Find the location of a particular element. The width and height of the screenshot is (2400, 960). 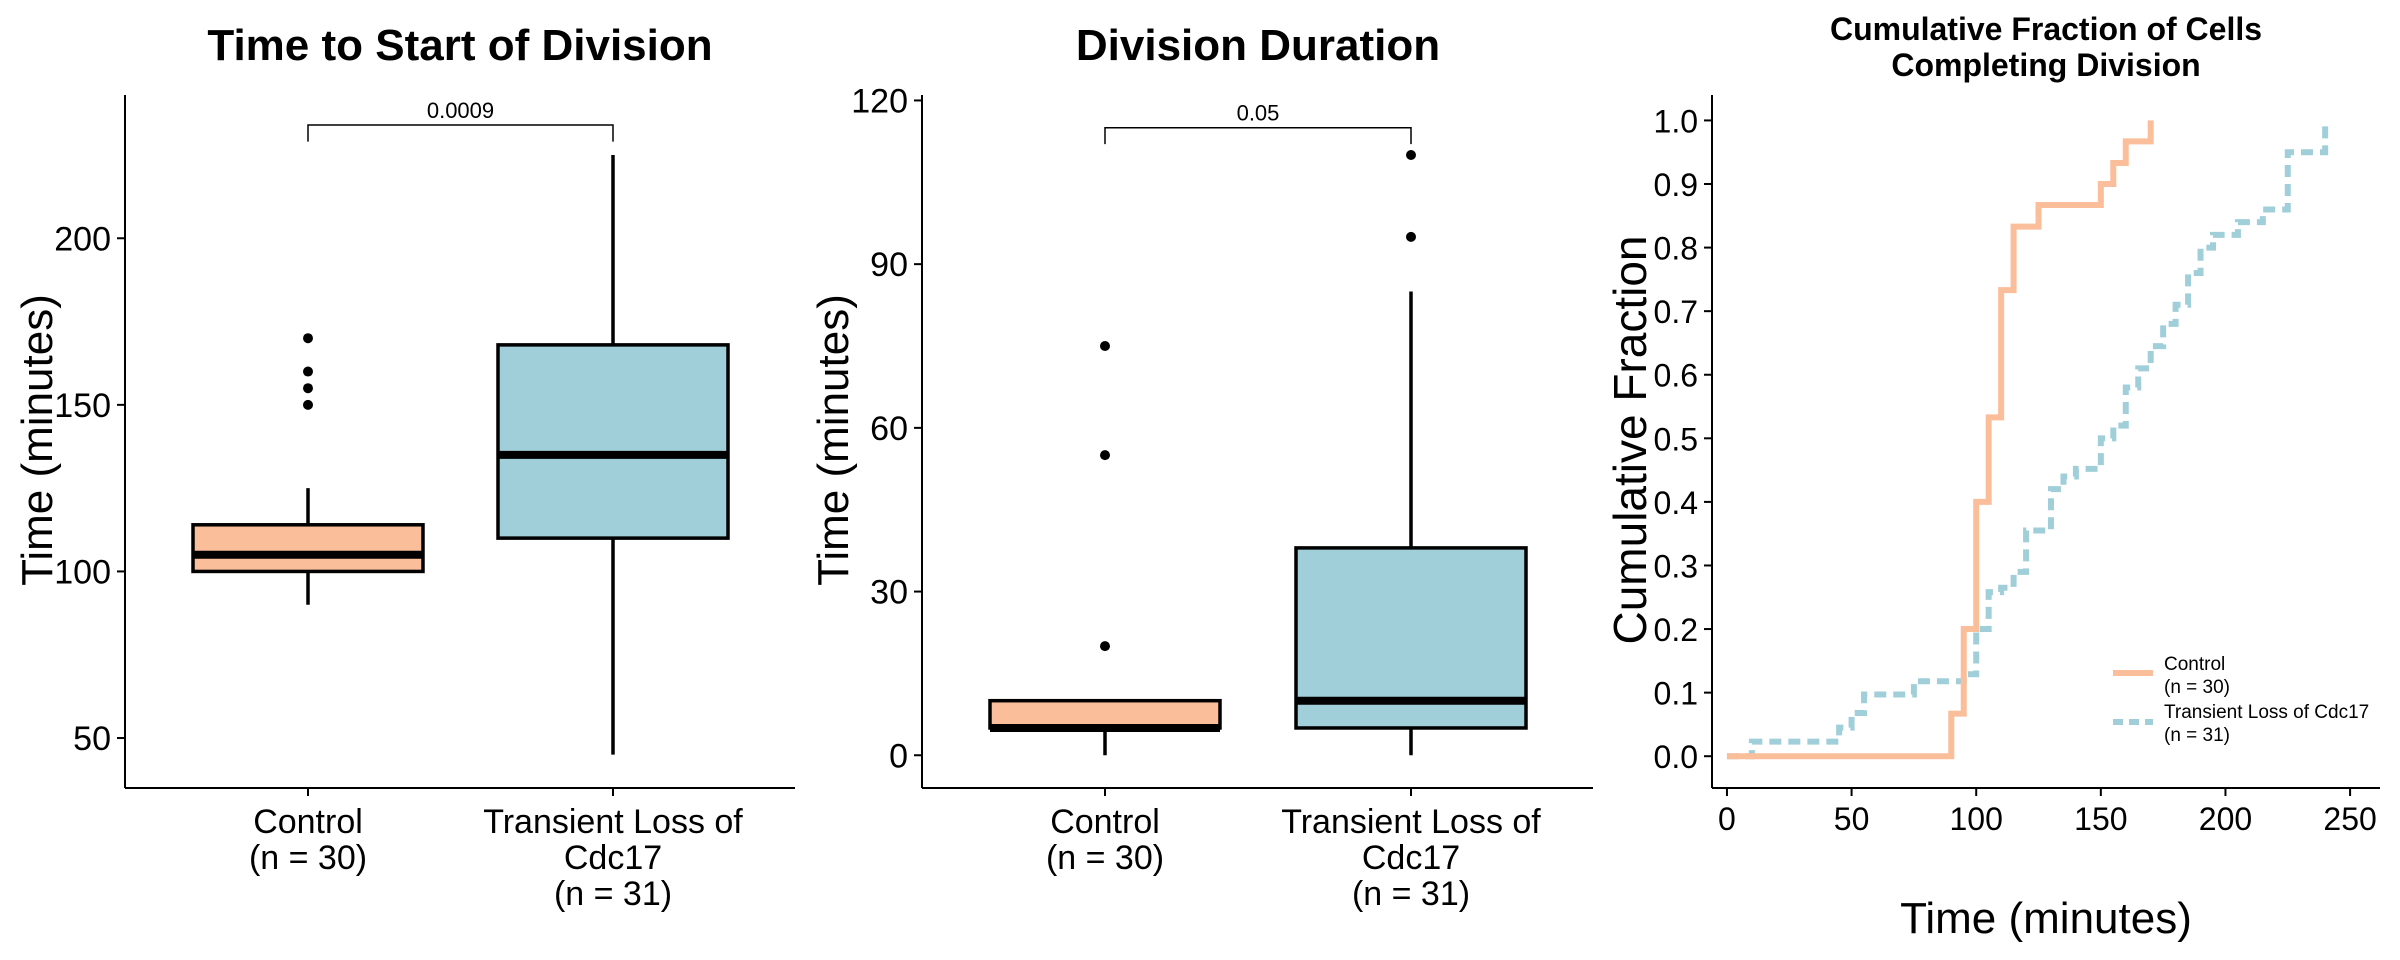

y-tick-label: 0 is located at coordinates (898, 756).